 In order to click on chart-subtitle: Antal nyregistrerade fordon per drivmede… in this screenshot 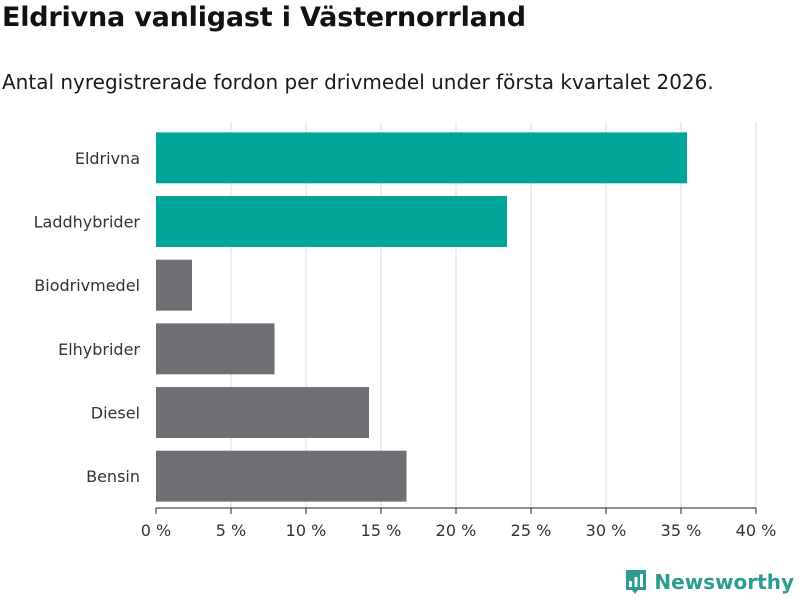, I will do `click(358, 82)`.